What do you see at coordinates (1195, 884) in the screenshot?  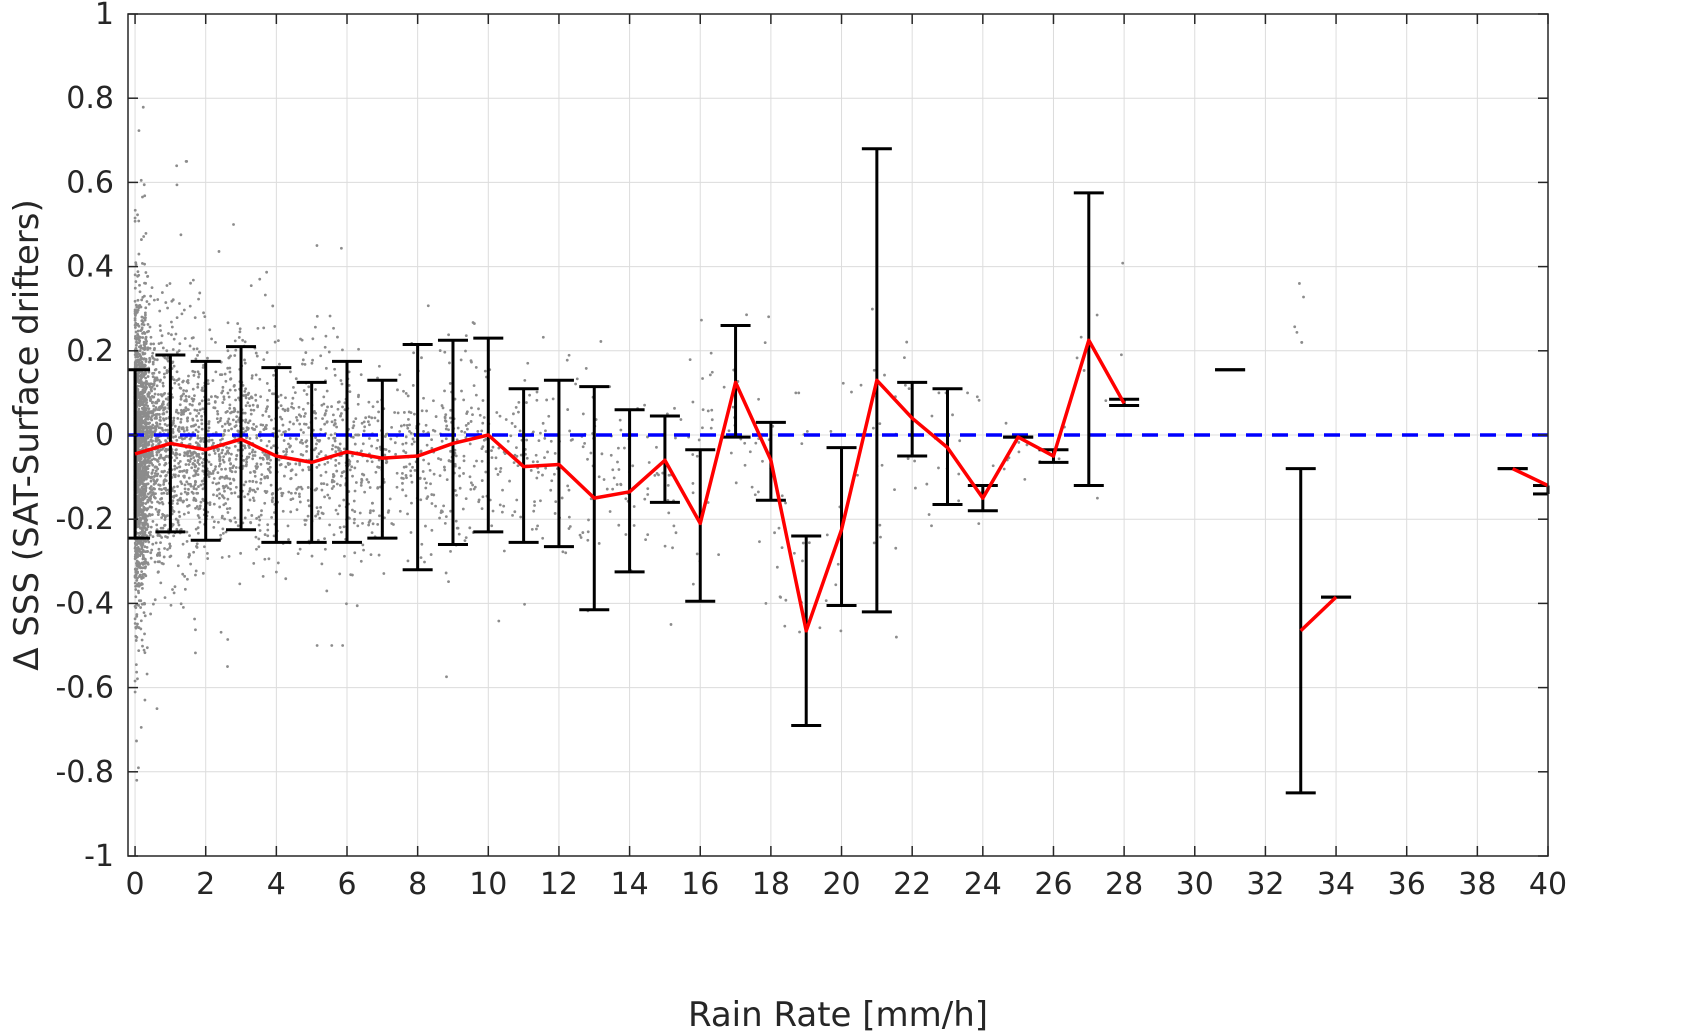 I see `x-tick-label: 30` at bounding box center [1195, 884].